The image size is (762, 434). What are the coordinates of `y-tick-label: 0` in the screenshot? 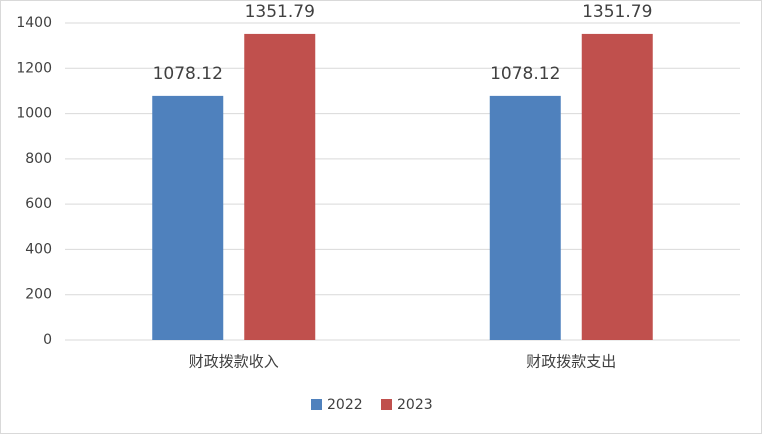 It's located at (47, 340).